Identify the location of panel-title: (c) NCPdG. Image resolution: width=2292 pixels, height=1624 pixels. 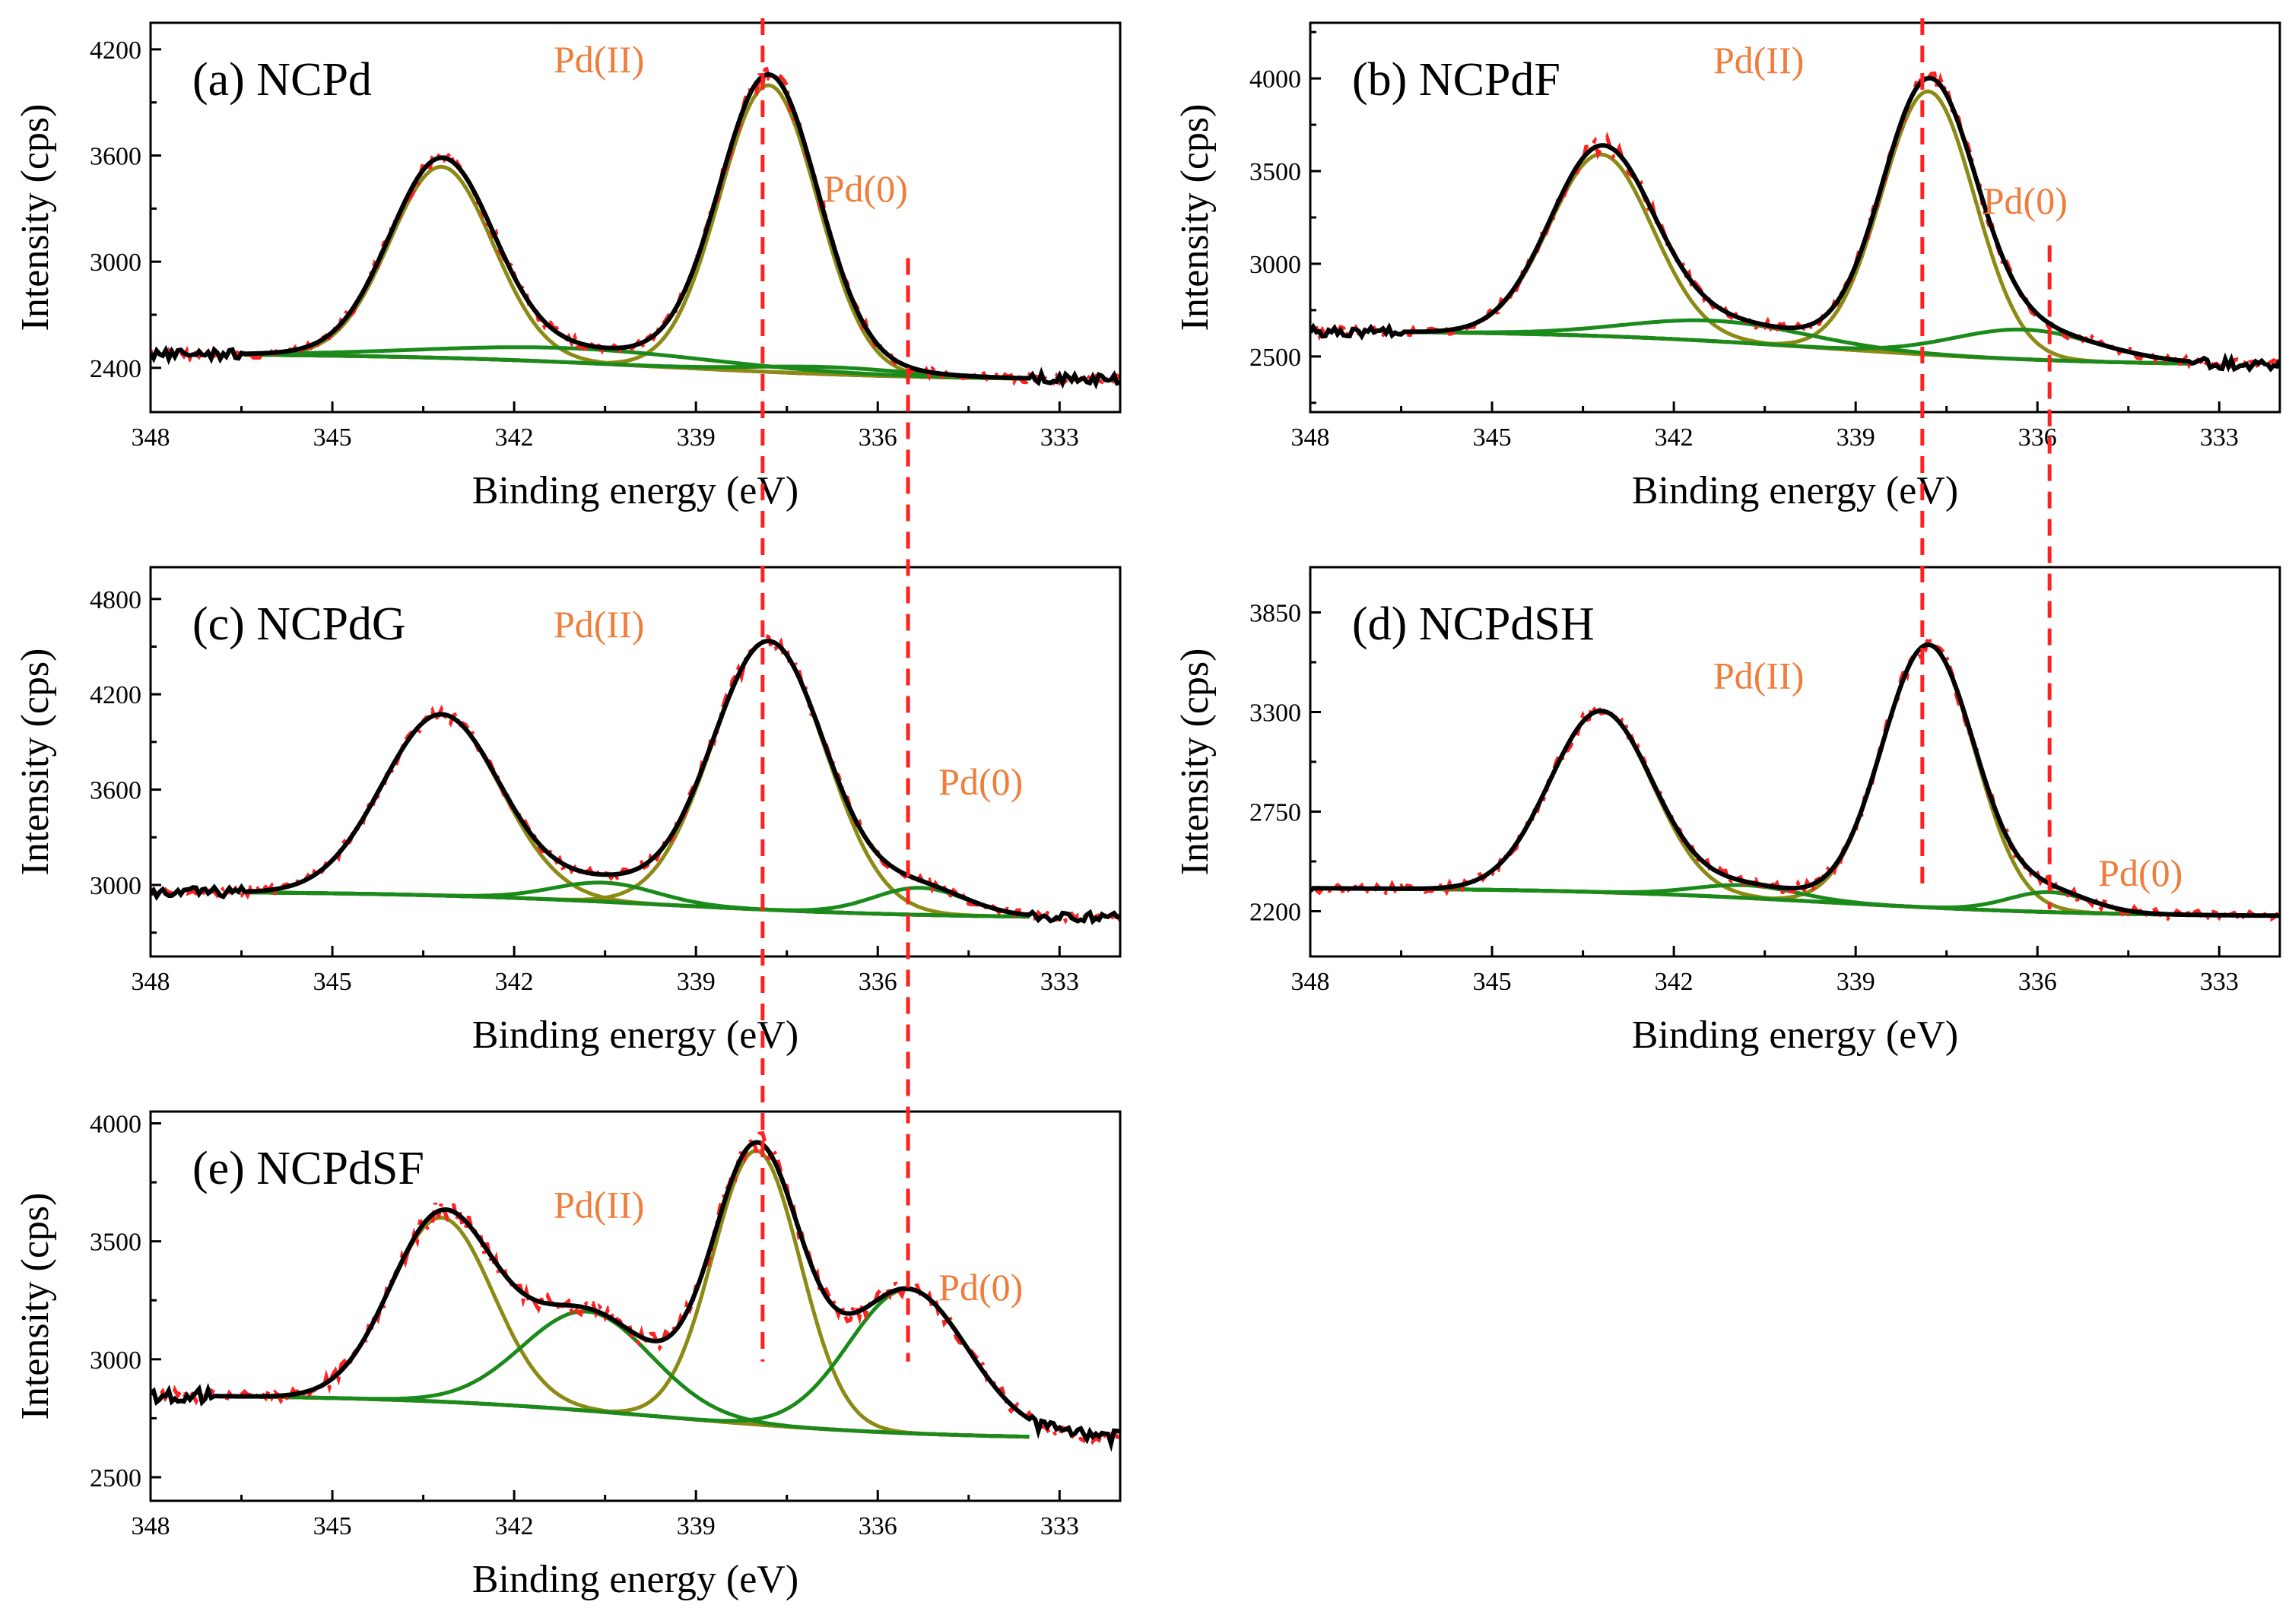
(299, 624).